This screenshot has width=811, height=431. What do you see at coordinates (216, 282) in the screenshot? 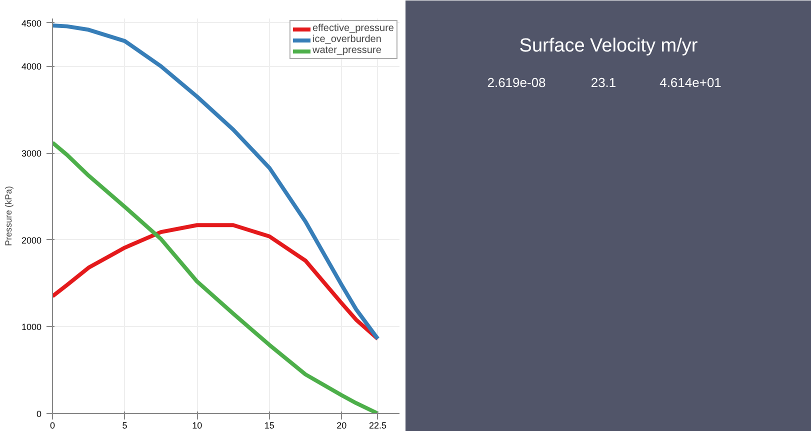
I see `line-series` at bounding box center [216, 282].